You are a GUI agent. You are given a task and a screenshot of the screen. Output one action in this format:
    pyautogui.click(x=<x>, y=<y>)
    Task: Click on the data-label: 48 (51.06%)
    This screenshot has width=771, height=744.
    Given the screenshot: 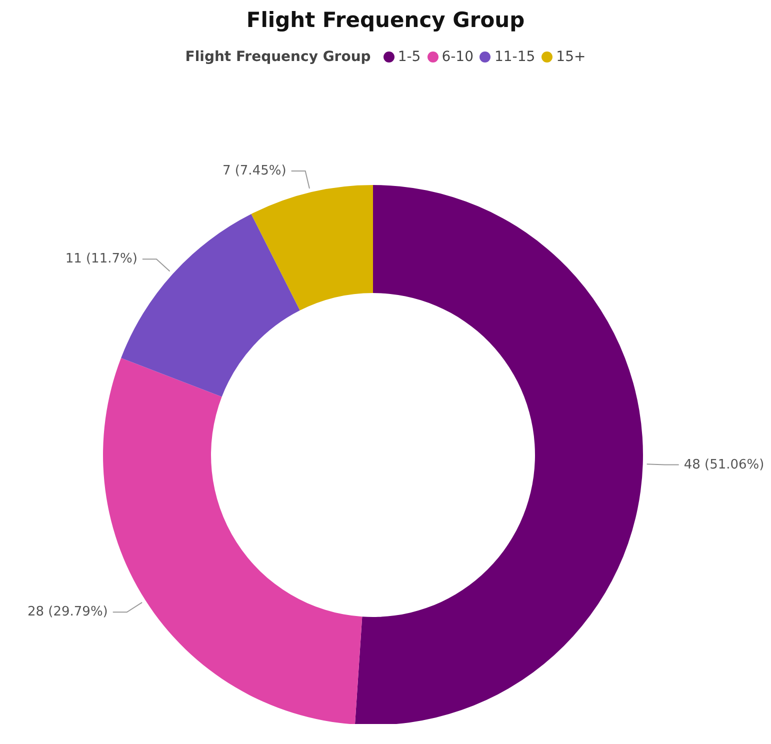 What is the action you would take?
    pyautogui.click(x=724, y=464)
    